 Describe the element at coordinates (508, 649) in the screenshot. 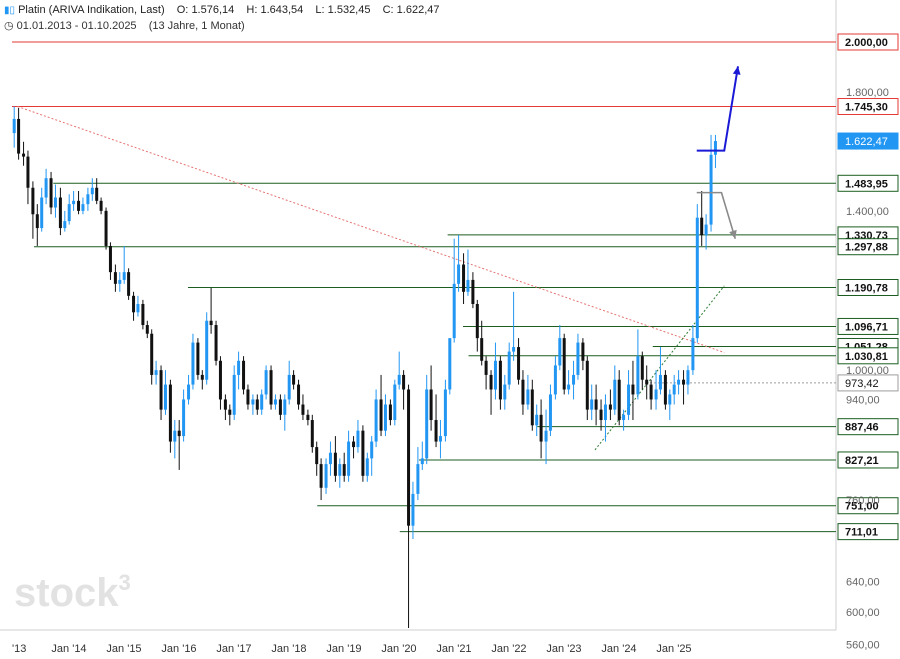

I see `x-tick-label: Jan '22` at that location.